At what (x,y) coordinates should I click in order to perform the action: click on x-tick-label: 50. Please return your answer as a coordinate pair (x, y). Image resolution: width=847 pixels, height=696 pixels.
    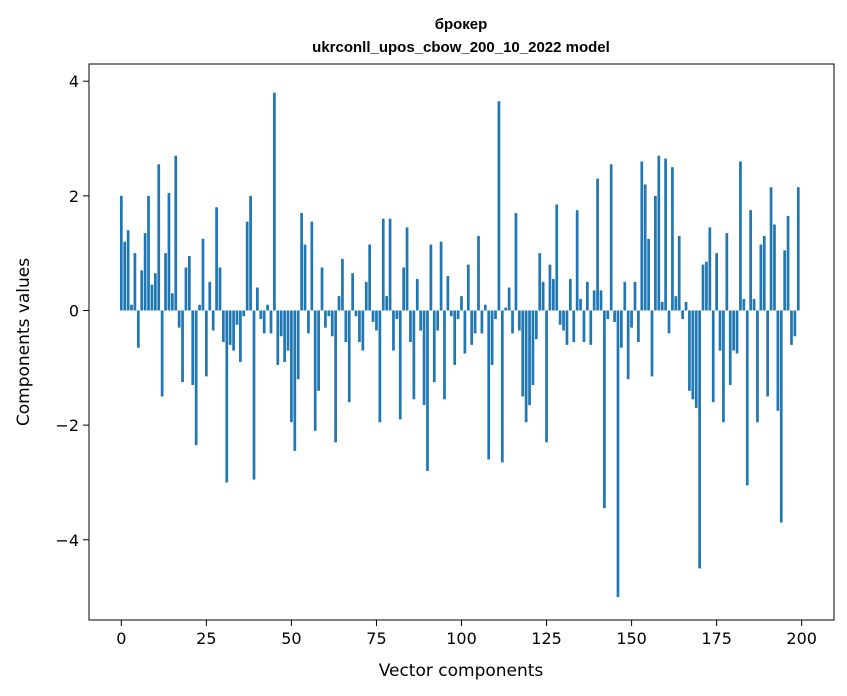
    Looking at the image, I should click on (291, 638).